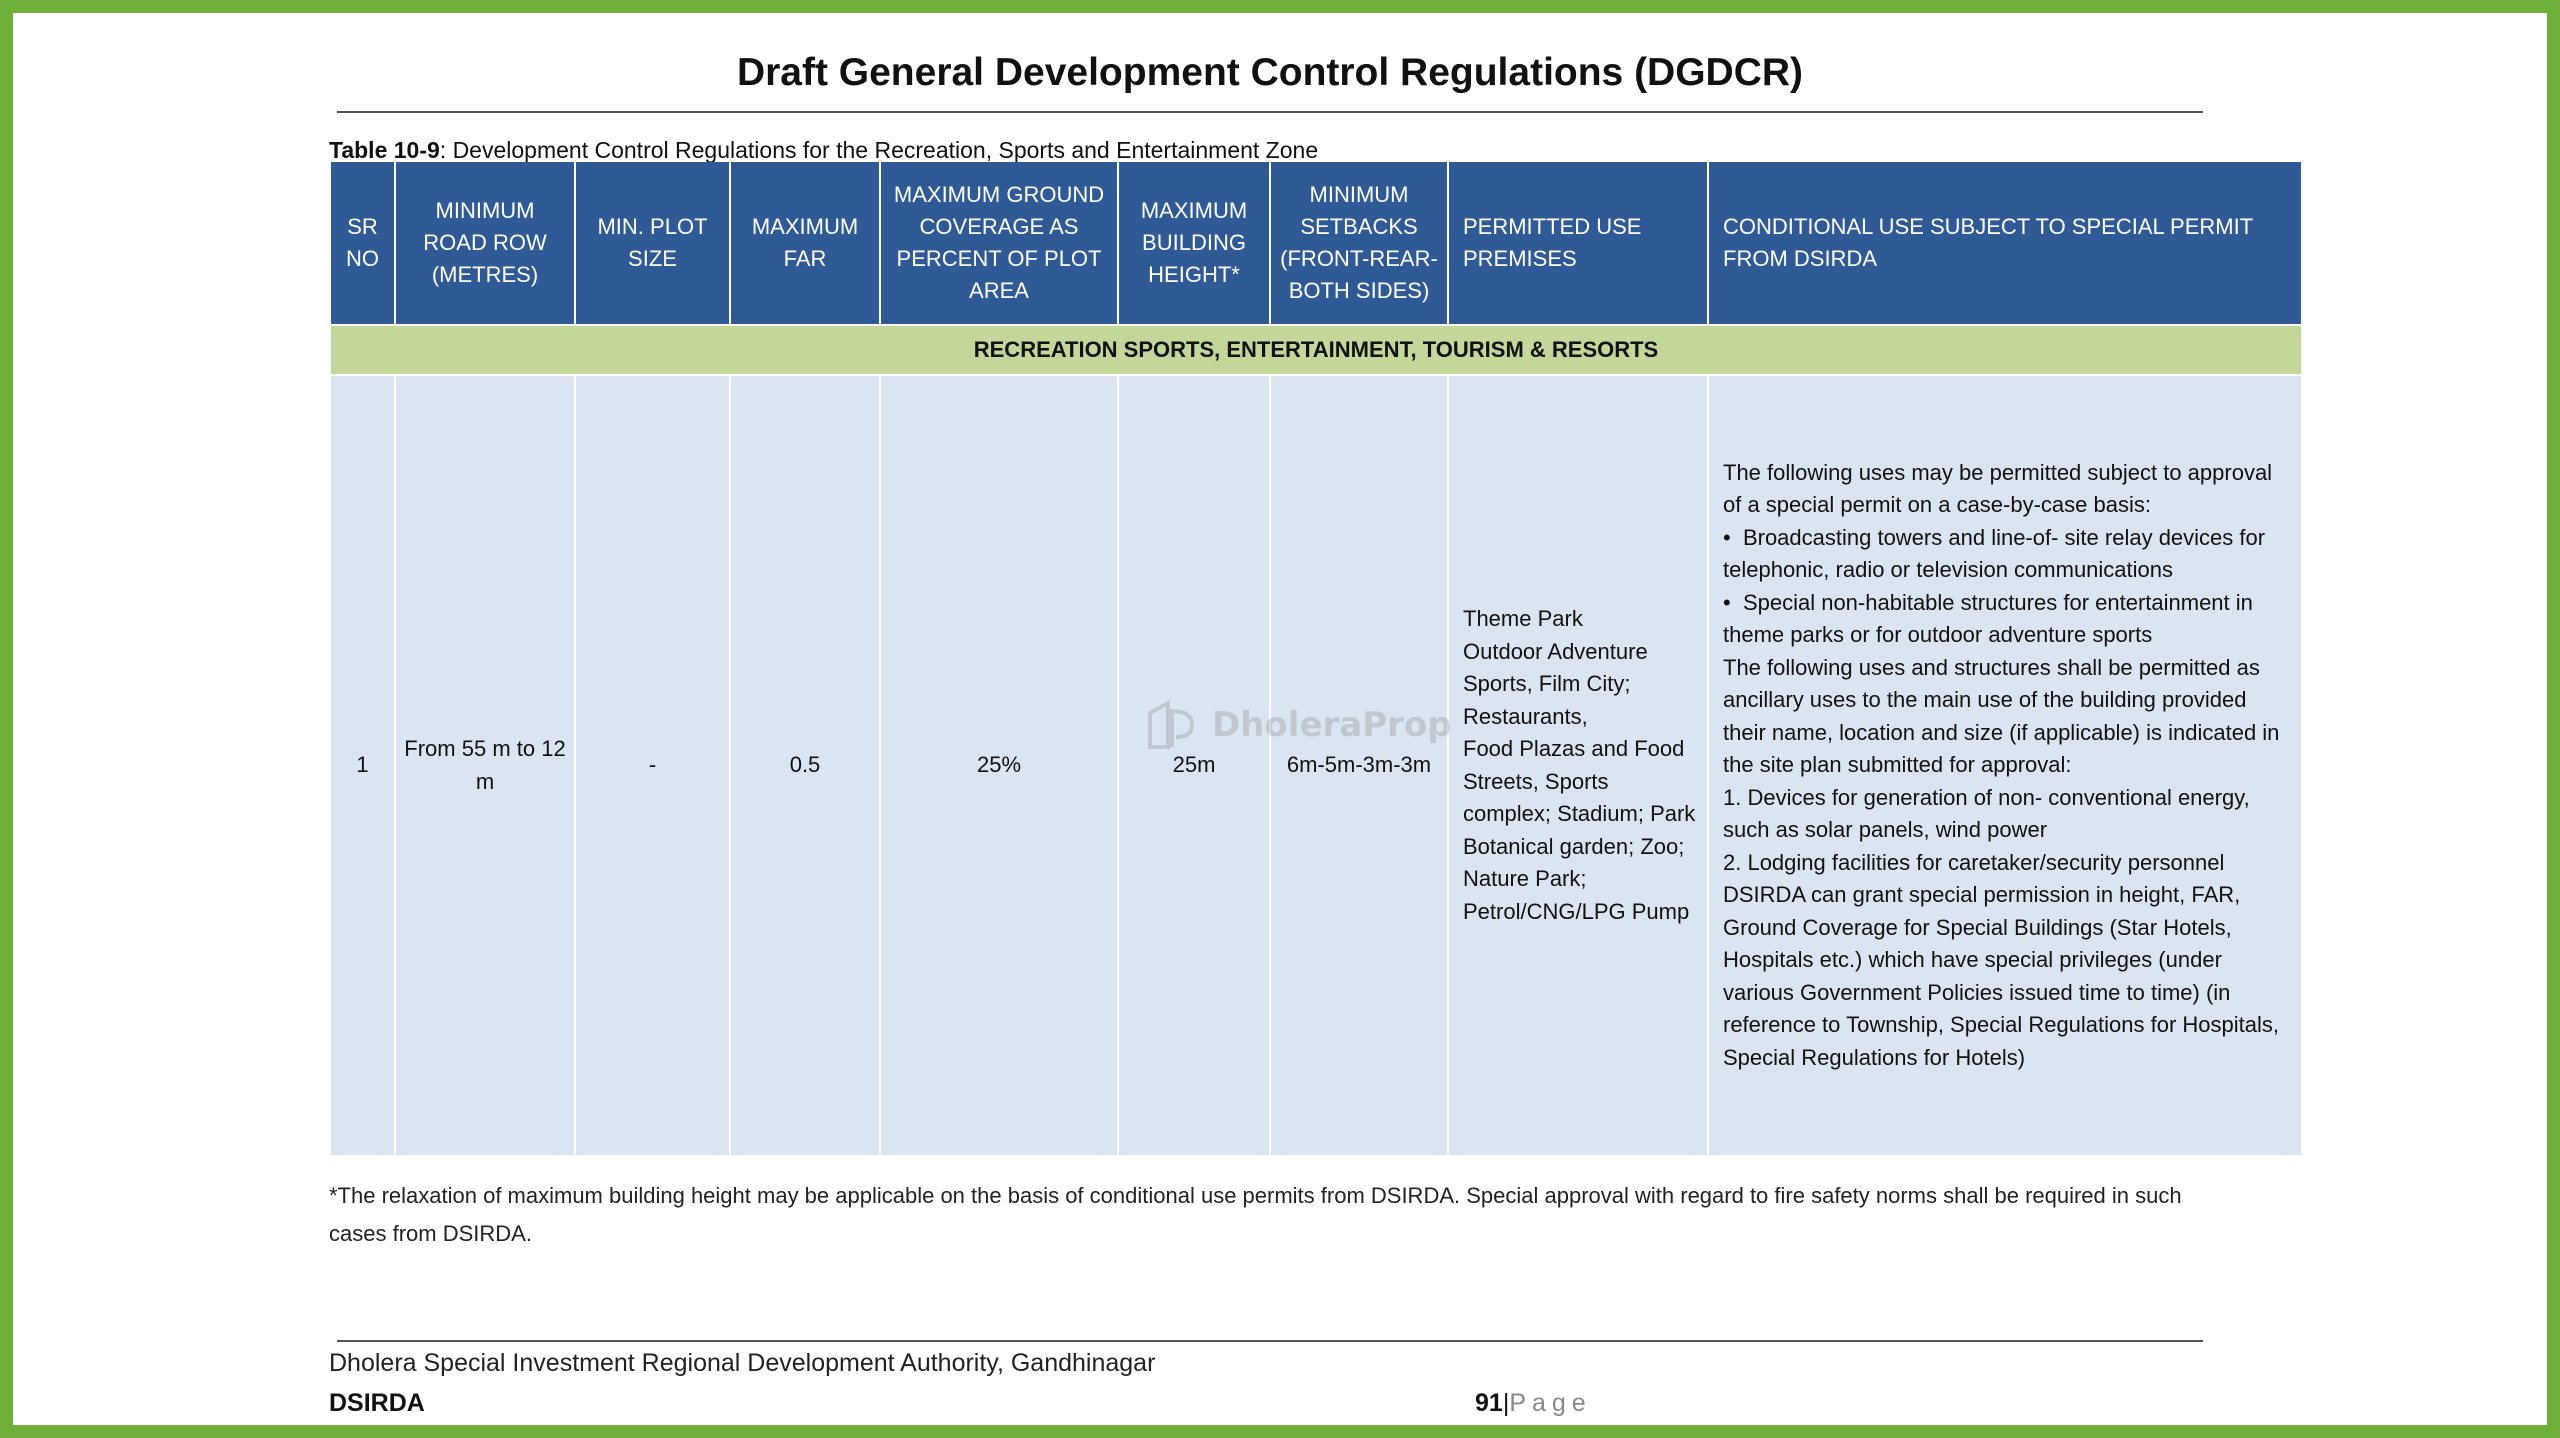 Image resolution: width=2560 pixels, height=1438 pixels. I want to click on permitted-use-line: Outdoor Adventure Sports, Film City;, so click(1555, 667).